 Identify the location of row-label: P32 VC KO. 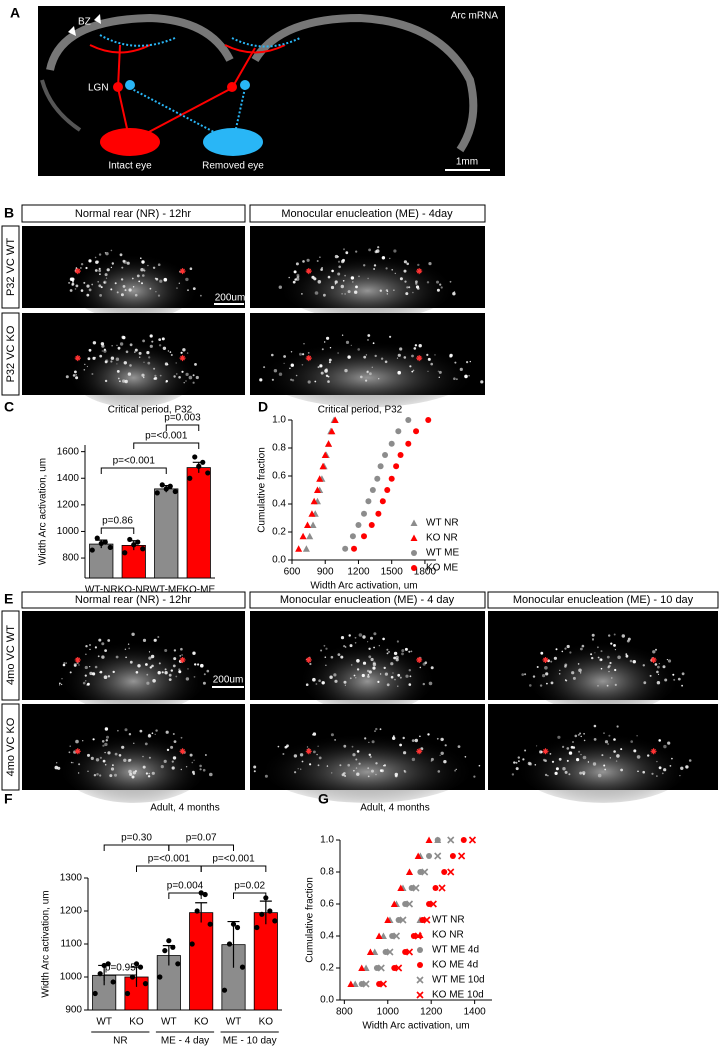
(11, 353).